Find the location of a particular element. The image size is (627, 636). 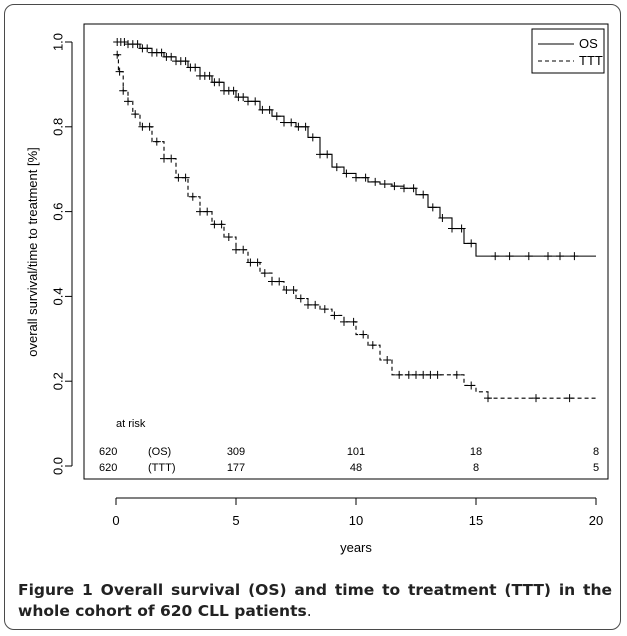

y-tick-label: 0.6 is located at coordinates (58, 212).